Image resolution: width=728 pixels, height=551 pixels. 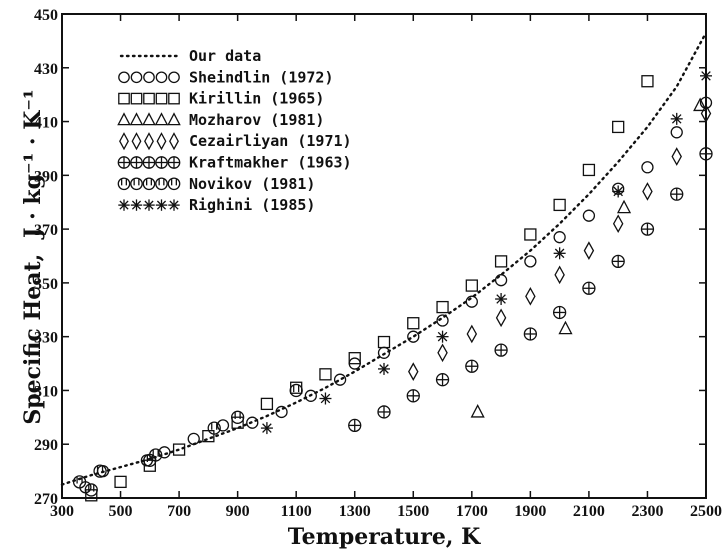 What do you see at coordinates (252, 184) in the screenshot?
I see `legend-label: Novikov (1981)` at bounding box center [252, 184].